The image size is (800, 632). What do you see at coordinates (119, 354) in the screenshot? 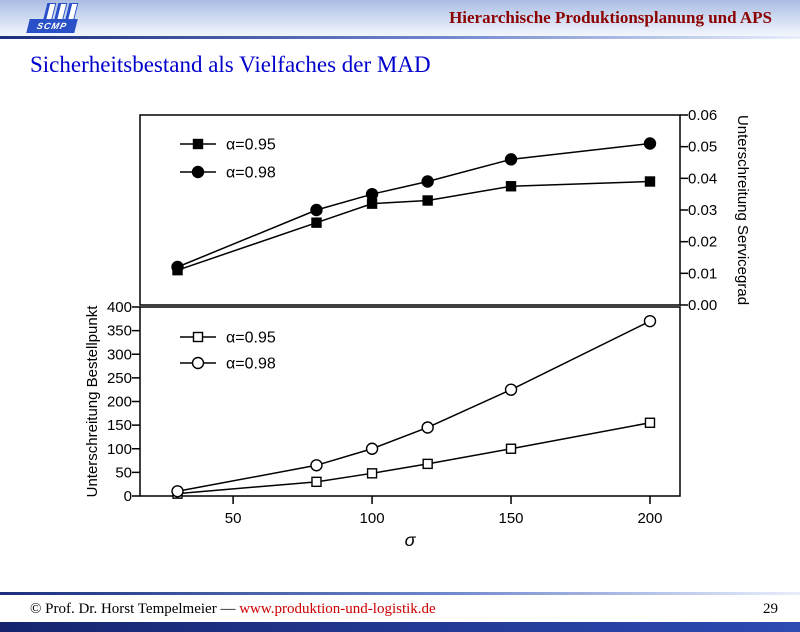
I see `svg-text: 300` at bounding box center [119, 354].